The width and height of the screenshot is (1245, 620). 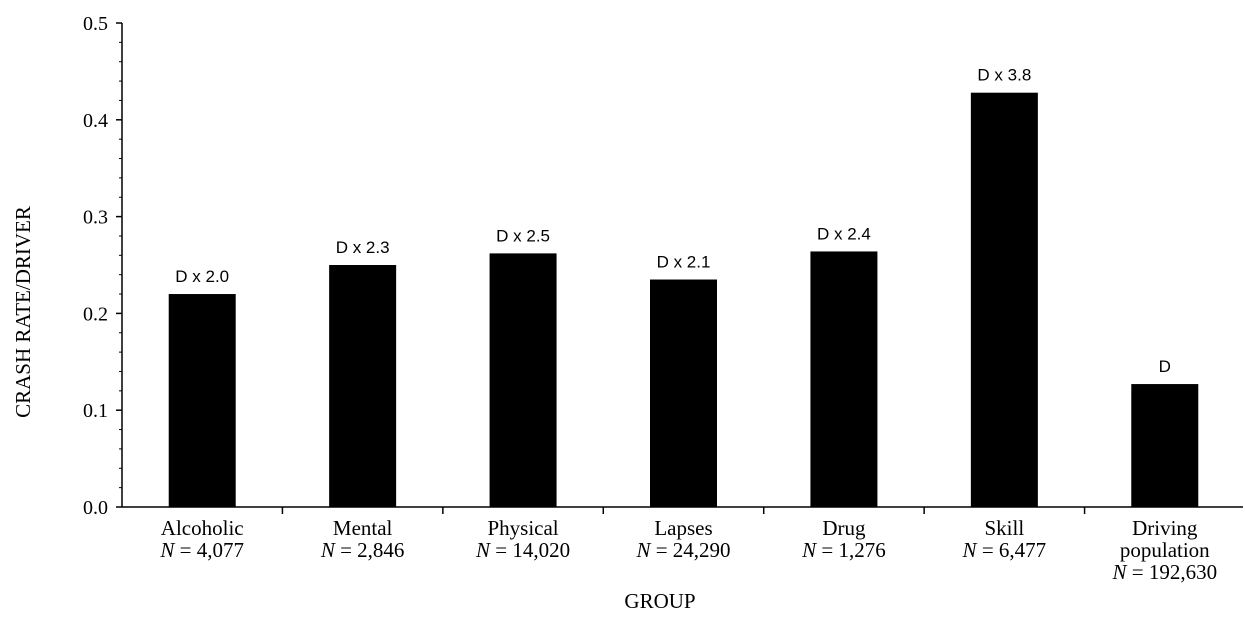 What do you see at coordinates (1165, 528) in the screenshot?
I see `x-category-label: Driving` at bounding box center [1165, 528].